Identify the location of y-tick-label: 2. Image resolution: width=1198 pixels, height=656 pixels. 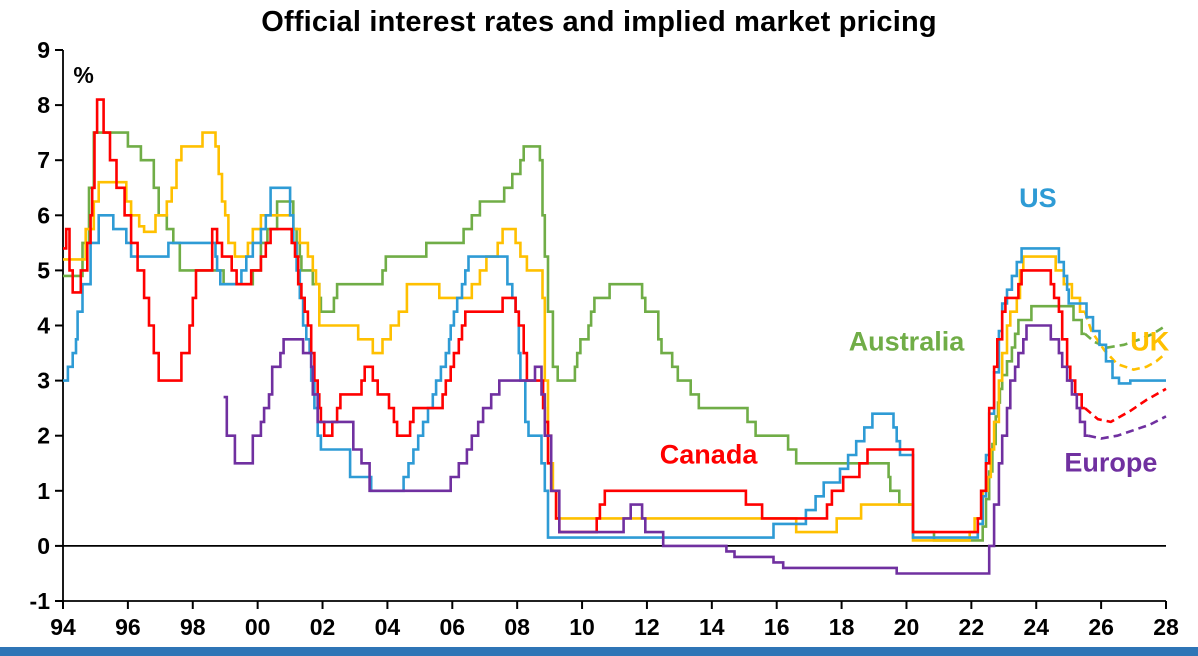
(43, 436).